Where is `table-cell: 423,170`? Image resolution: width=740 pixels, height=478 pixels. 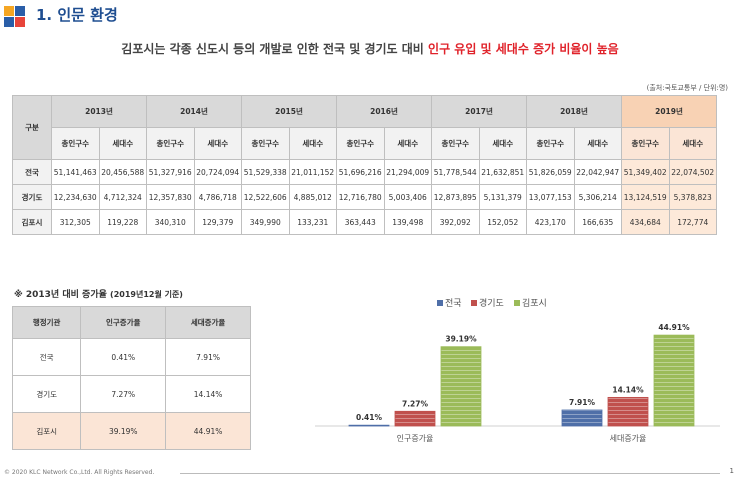 table-cell: 423,170 is located at coordinates (550, 222).